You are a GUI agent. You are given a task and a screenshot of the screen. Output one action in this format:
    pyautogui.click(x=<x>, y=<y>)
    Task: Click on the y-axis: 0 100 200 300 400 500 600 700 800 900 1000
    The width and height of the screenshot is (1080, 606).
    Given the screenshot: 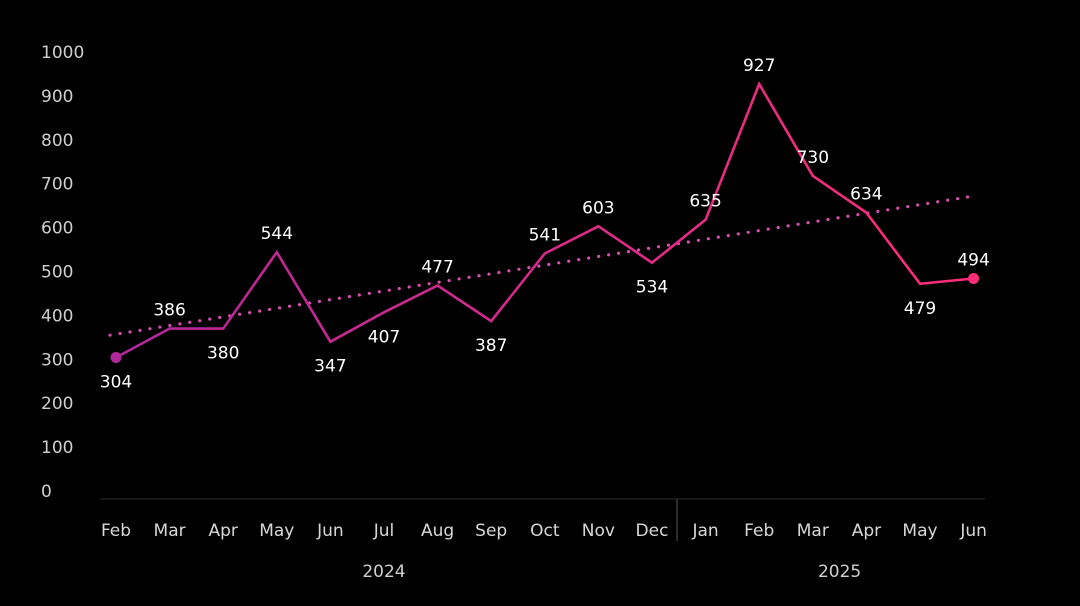 What is the action you would take?
    pyautogui.click(x=62, y=272)
    